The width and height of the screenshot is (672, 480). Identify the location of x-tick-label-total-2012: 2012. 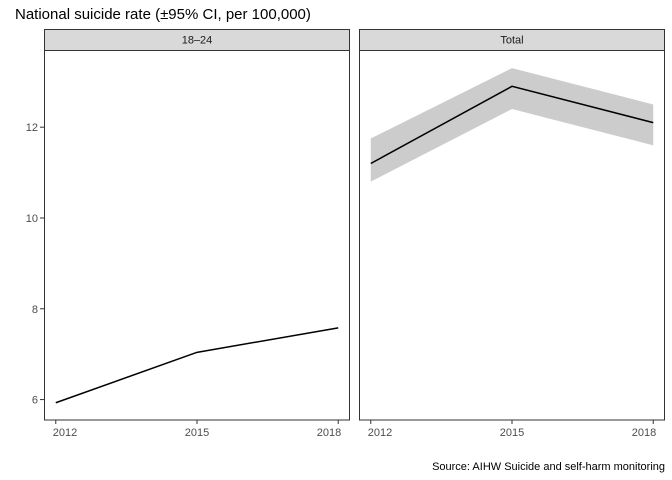
(380, 433).